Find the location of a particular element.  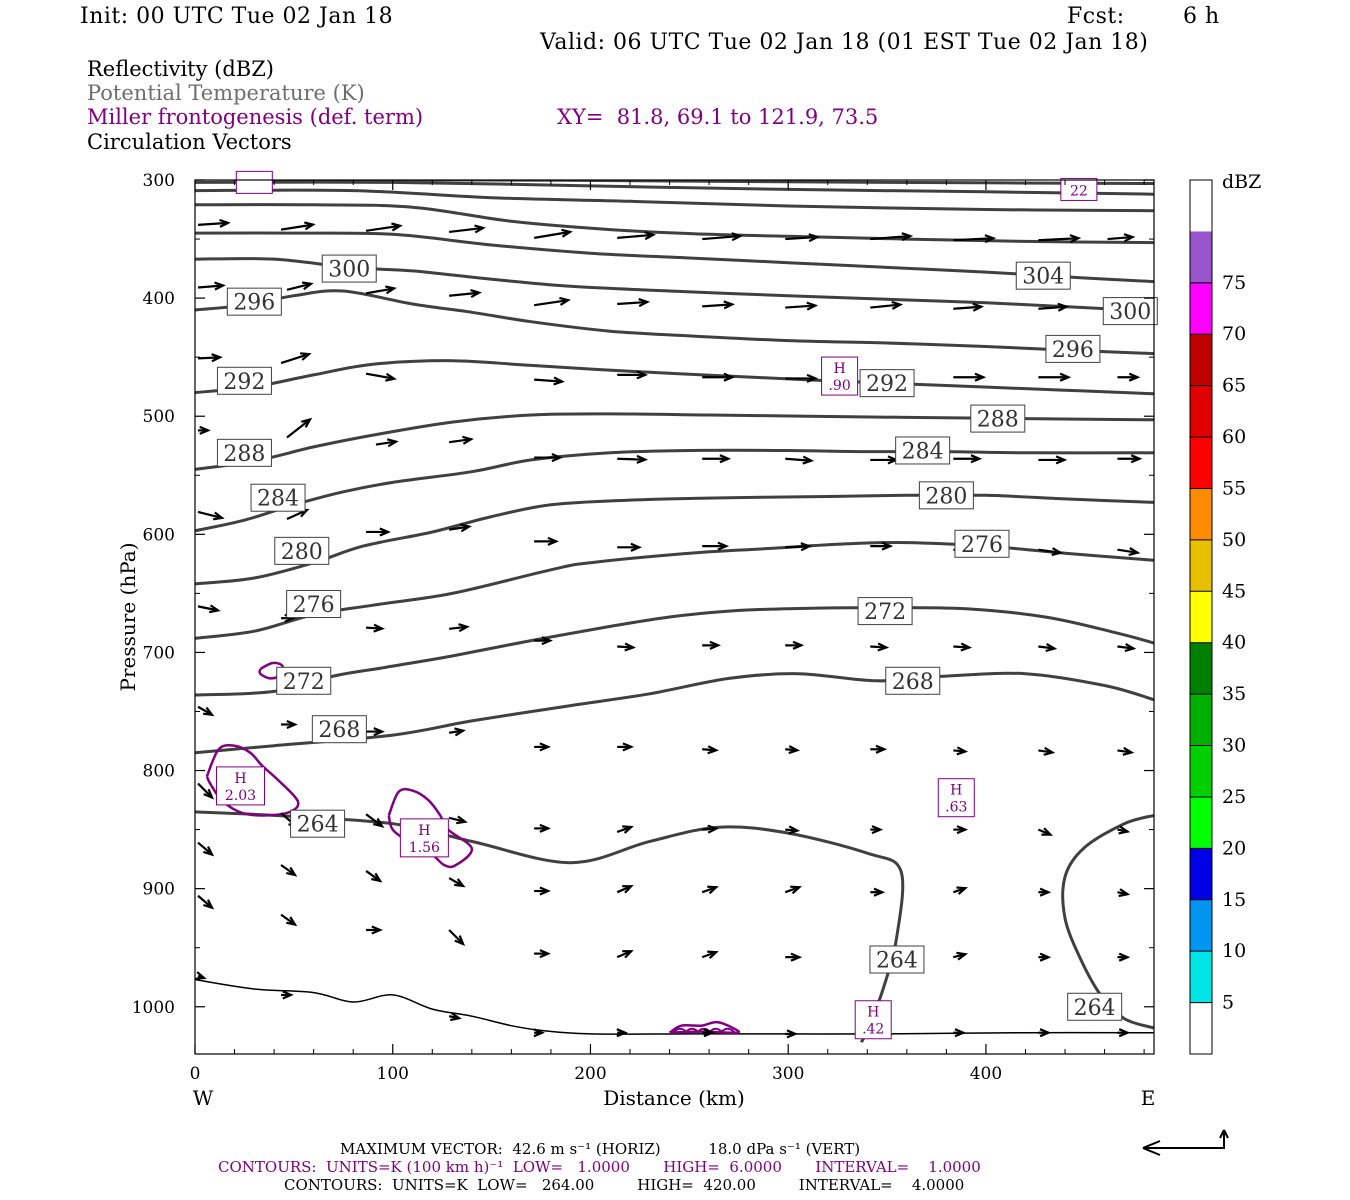

colorbar-tick-label: 65 is located at coordinates (1234, 386).